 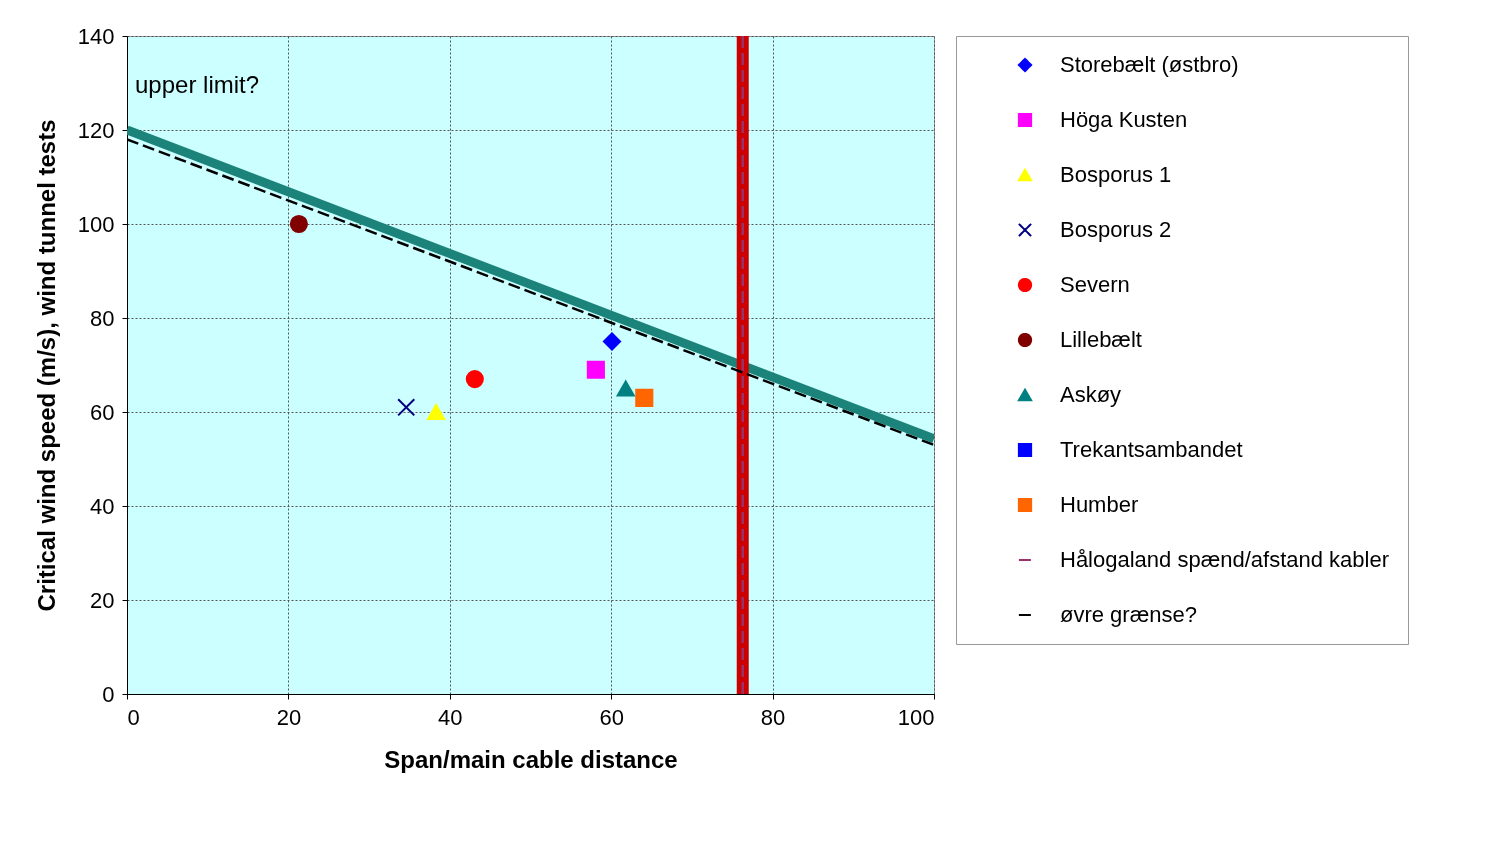 What do you see at coordinates (1225, 559) in the screenshot?
I see `legend-label: Hålogaland spænd/afstand kabler` at bounding box center [1225, 559].